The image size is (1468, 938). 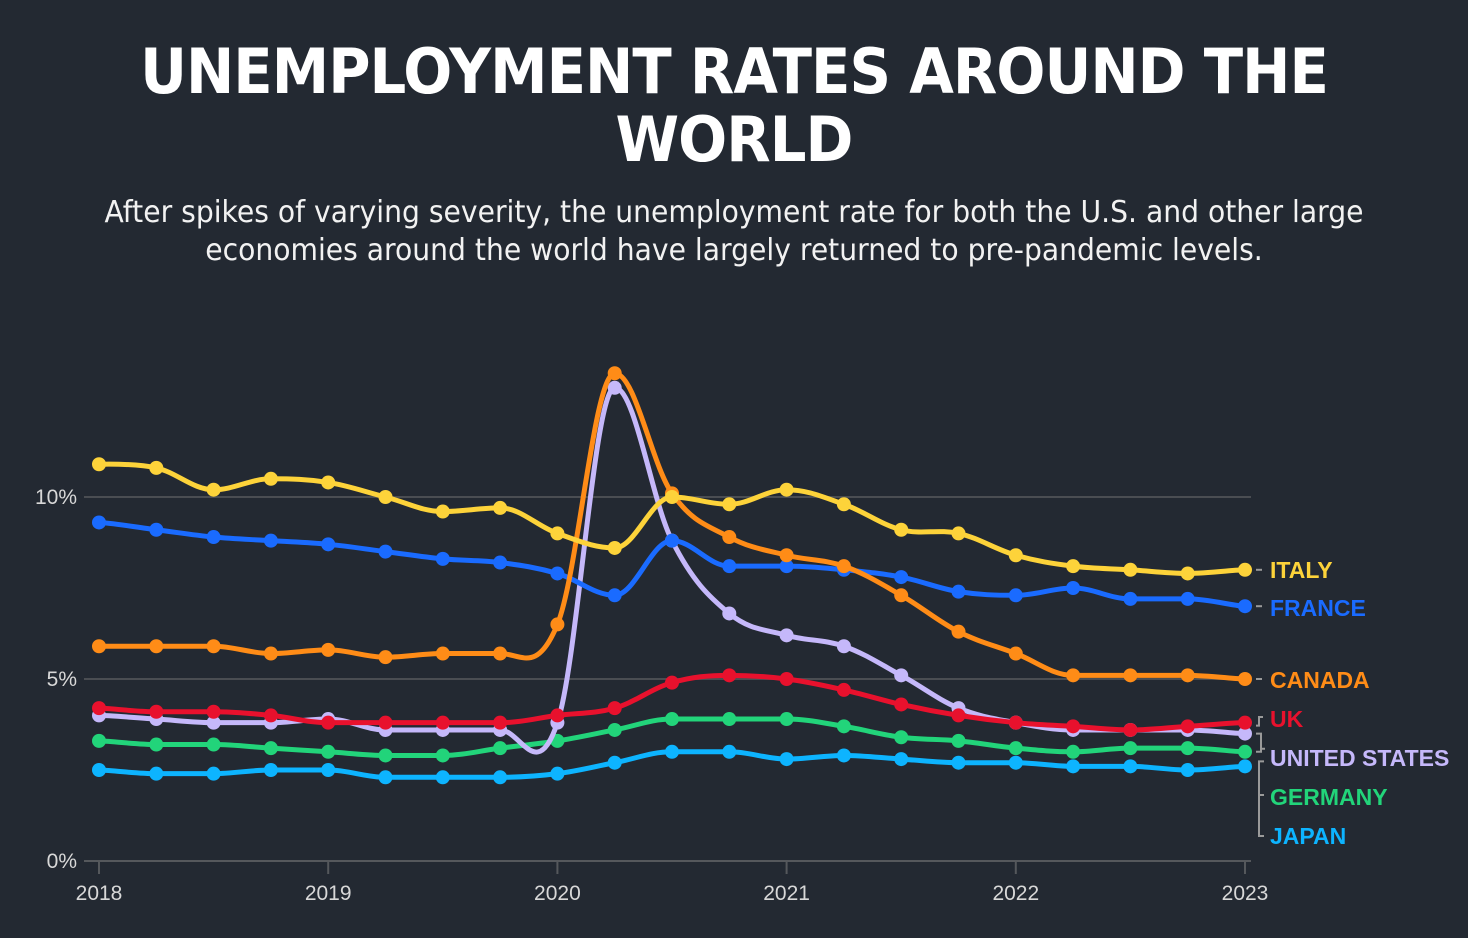 What do you see at coordinates (1287, 719) in the screenshot?
I see `legend-label-uk: UK` at bounding box center [1287, 719].